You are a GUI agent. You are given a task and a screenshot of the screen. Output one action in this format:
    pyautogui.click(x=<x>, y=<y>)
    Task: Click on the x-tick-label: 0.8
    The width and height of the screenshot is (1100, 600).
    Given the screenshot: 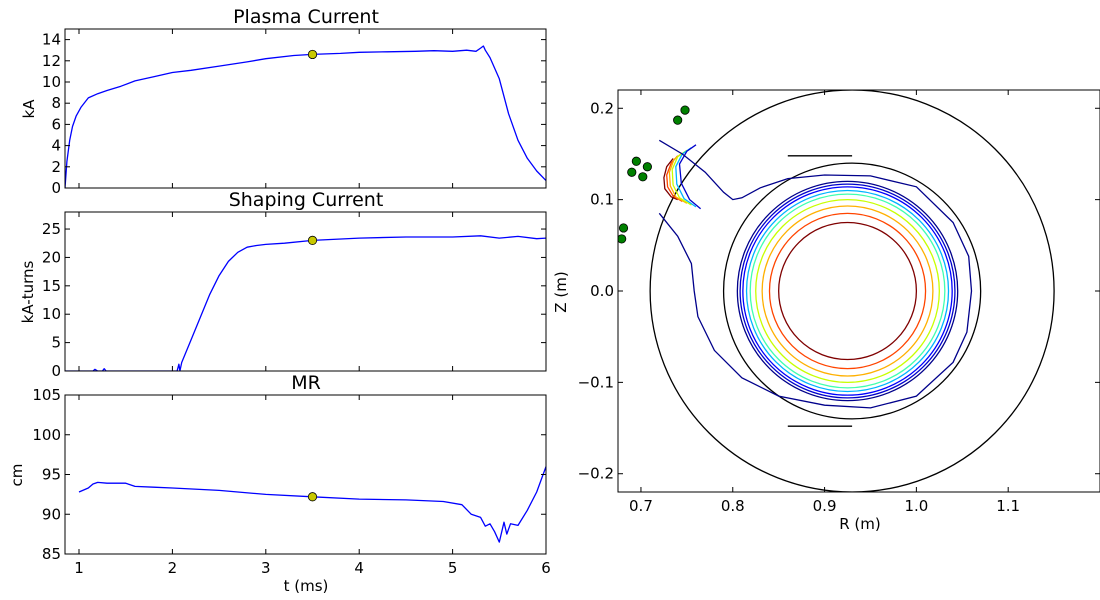 What is the action you would take?
    pyautogui.click(x=733, y=506)
    